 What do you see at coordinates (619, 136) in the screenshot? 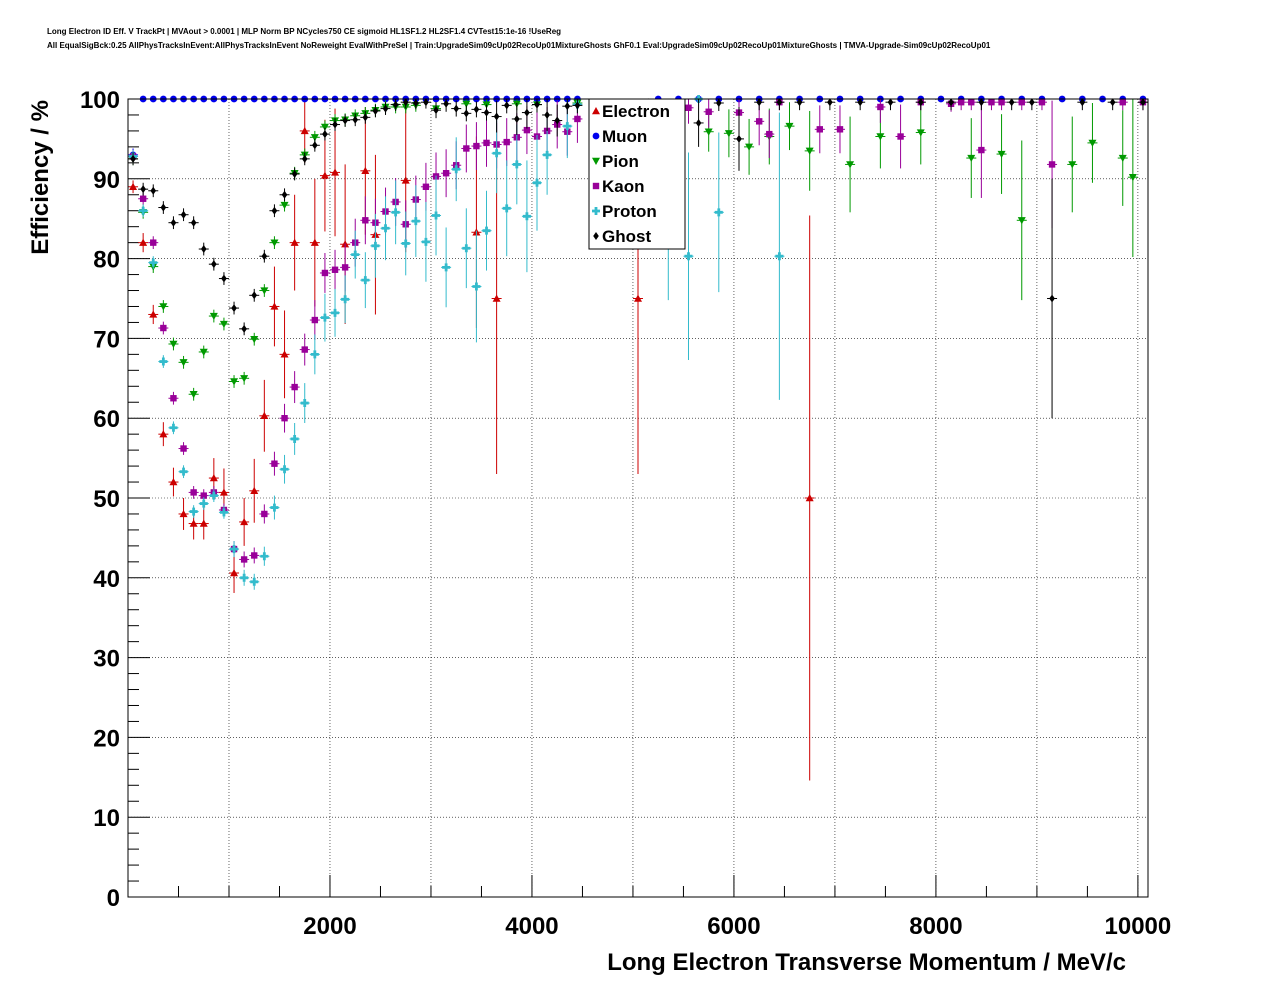
I see `legend-entry-muon: Muon` at bounding box center [619, 136].